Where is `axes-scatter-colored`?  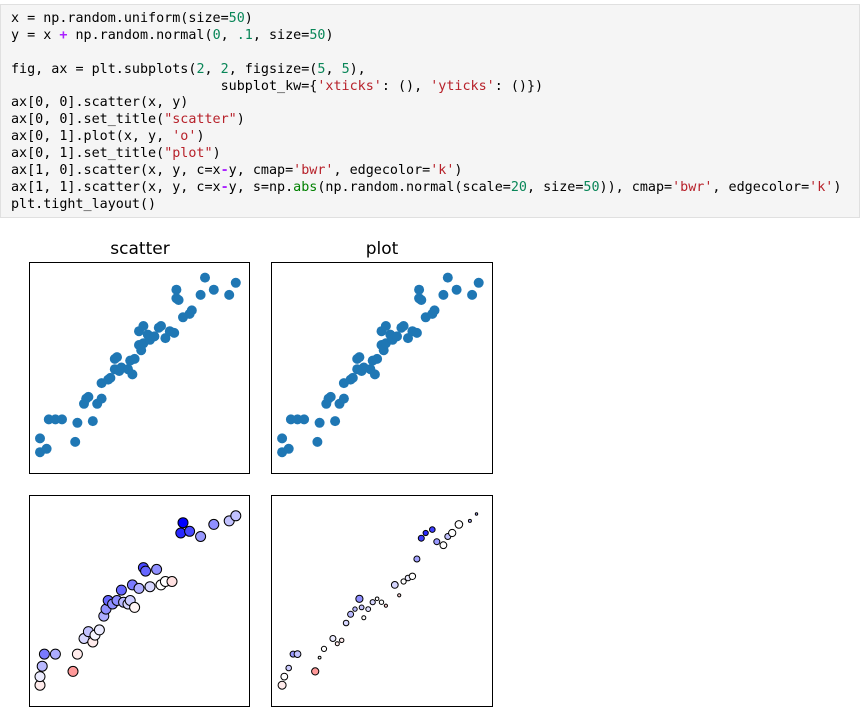
axes-scatter-colored is located at coordinates (139, 601).